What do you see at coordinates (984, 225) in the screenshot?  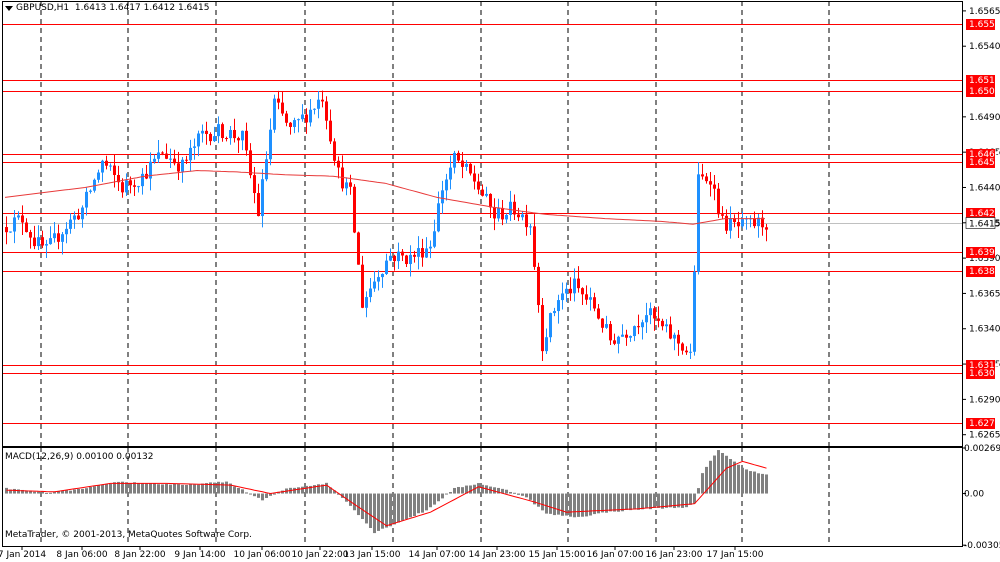 I see `current-price-label: 1.6415` at bounding box center [984, 225].